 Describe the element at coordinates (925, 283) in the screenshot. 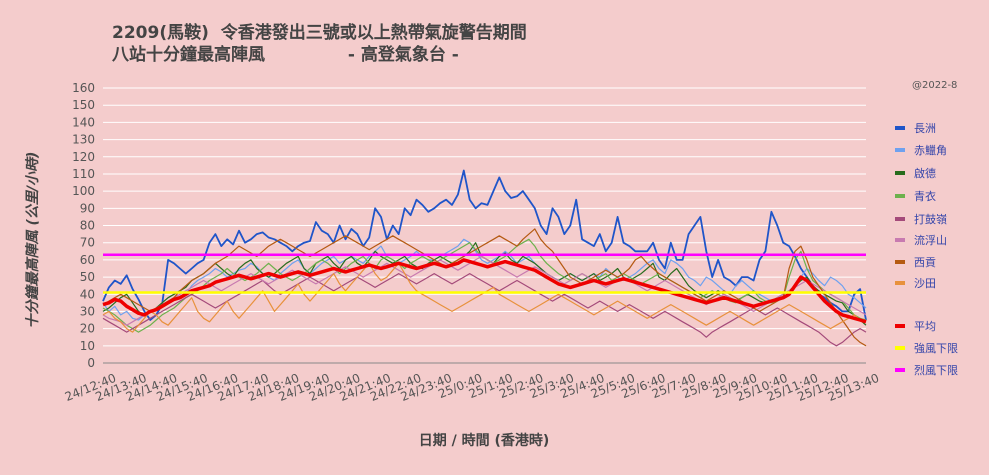

I see `legend-label: 沙田` at that location.